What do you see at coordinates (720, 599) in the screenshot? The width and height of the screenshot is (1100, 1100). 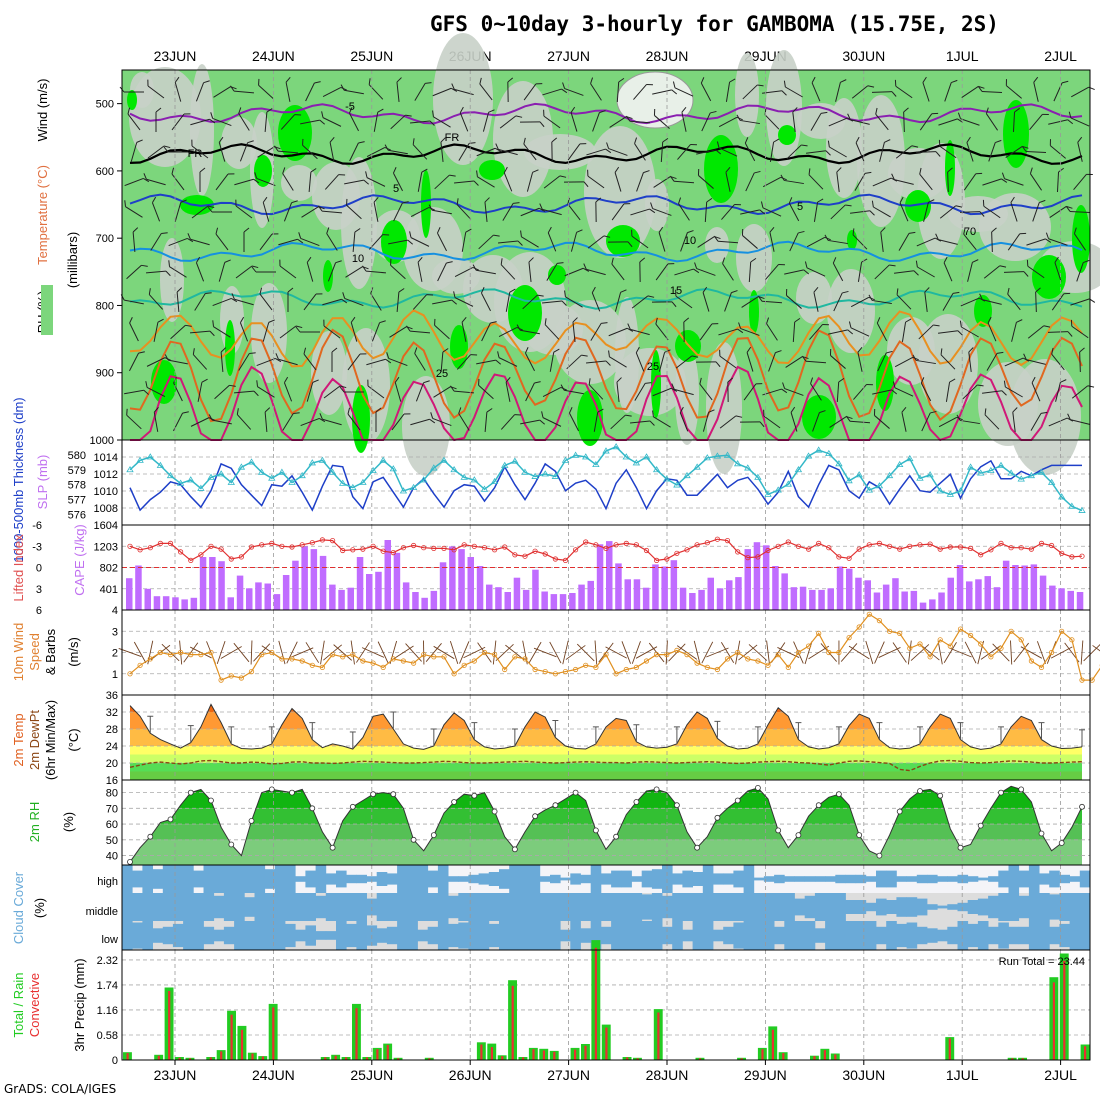 I see `cape-bar` at bounding box center [720, 599].